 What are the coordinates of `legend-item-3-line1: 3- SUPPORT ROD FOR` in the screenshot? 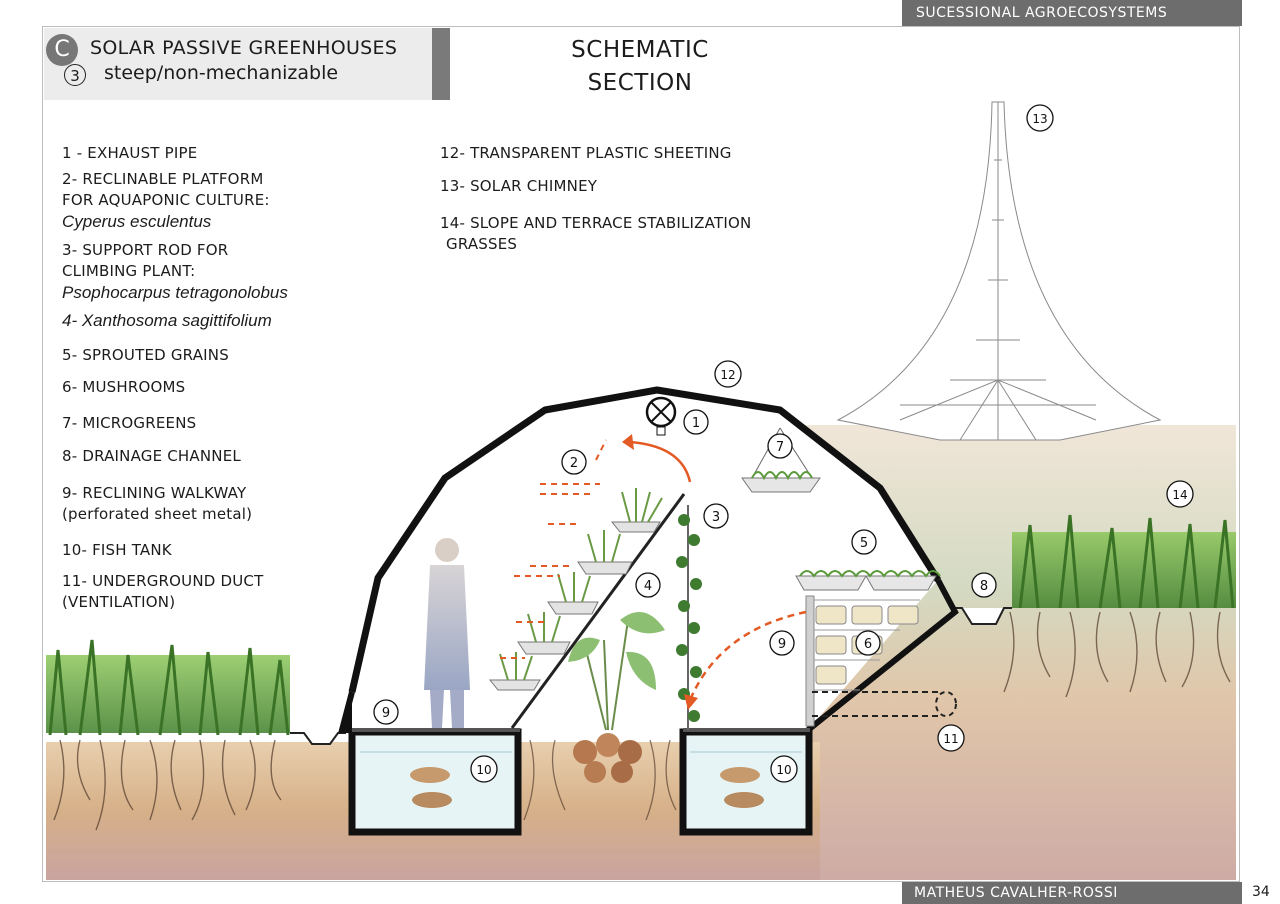 It's located at (145, 250).